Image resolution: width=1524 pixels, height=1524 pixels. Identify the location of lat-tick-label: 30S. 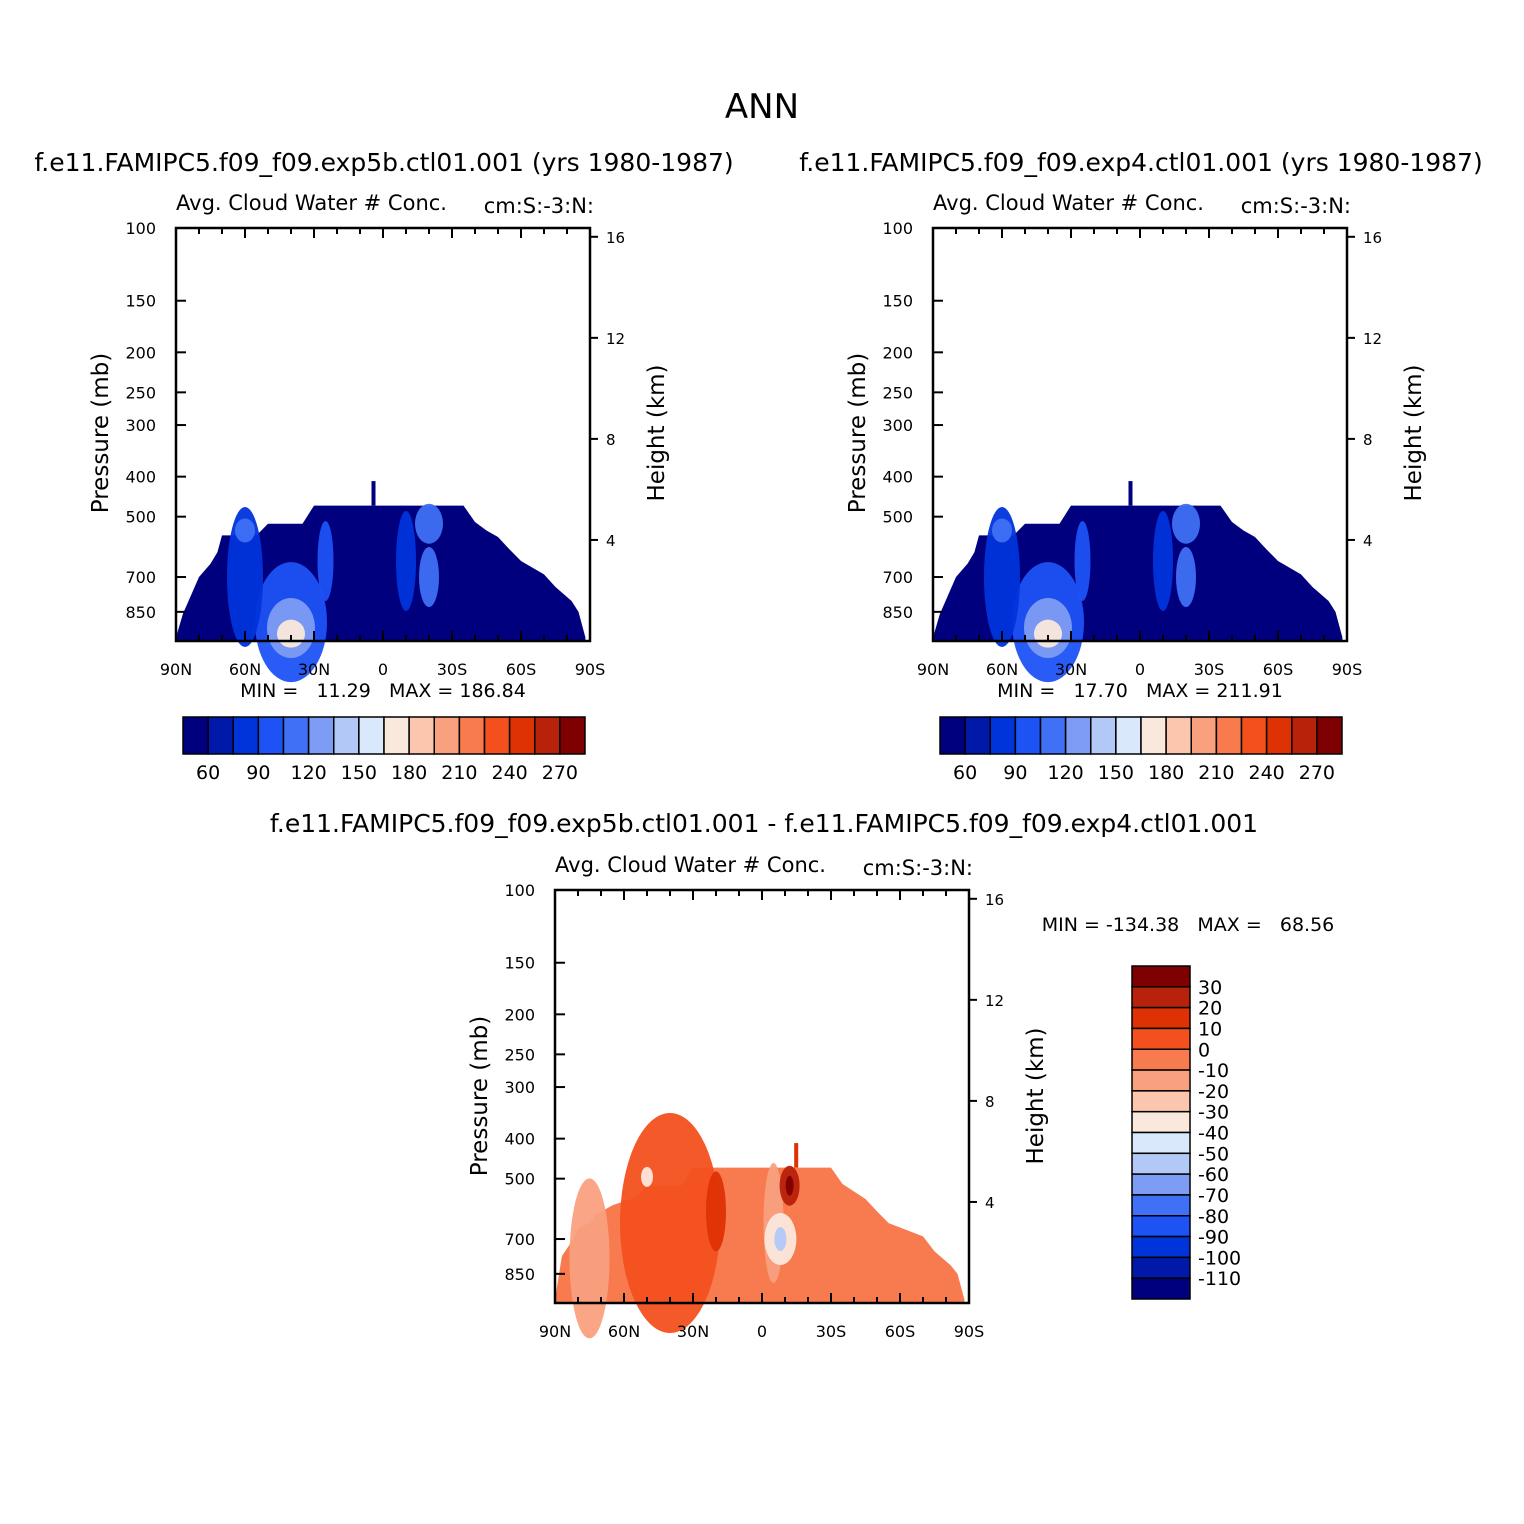
(1209, 669).